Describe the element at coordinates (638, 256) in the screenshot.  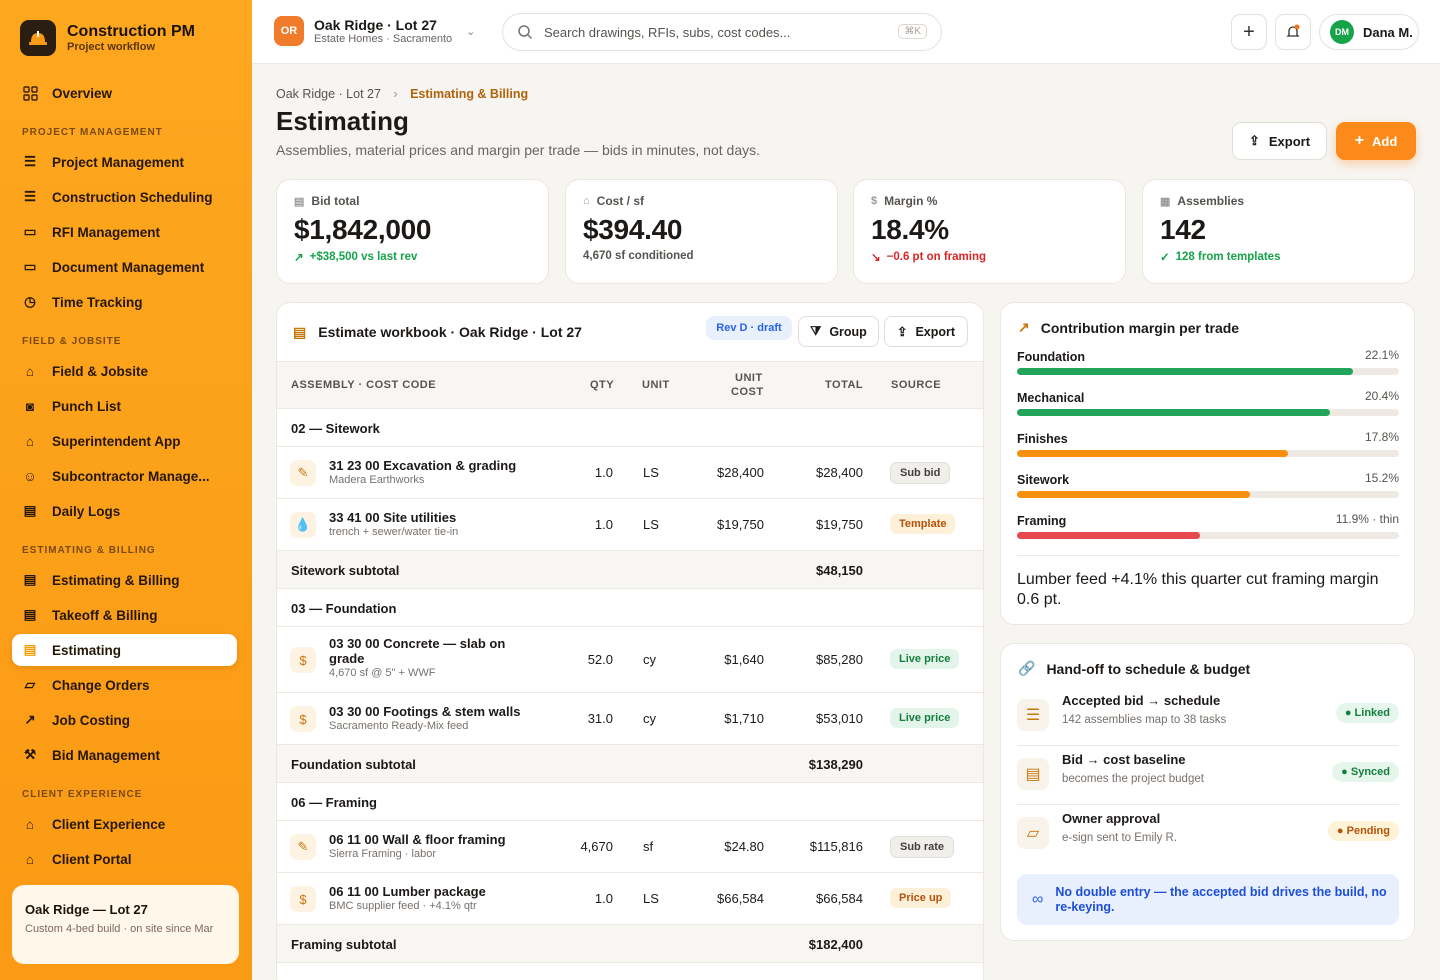
I see `kpi-delta: 4,670 sf conditioned` at that location.